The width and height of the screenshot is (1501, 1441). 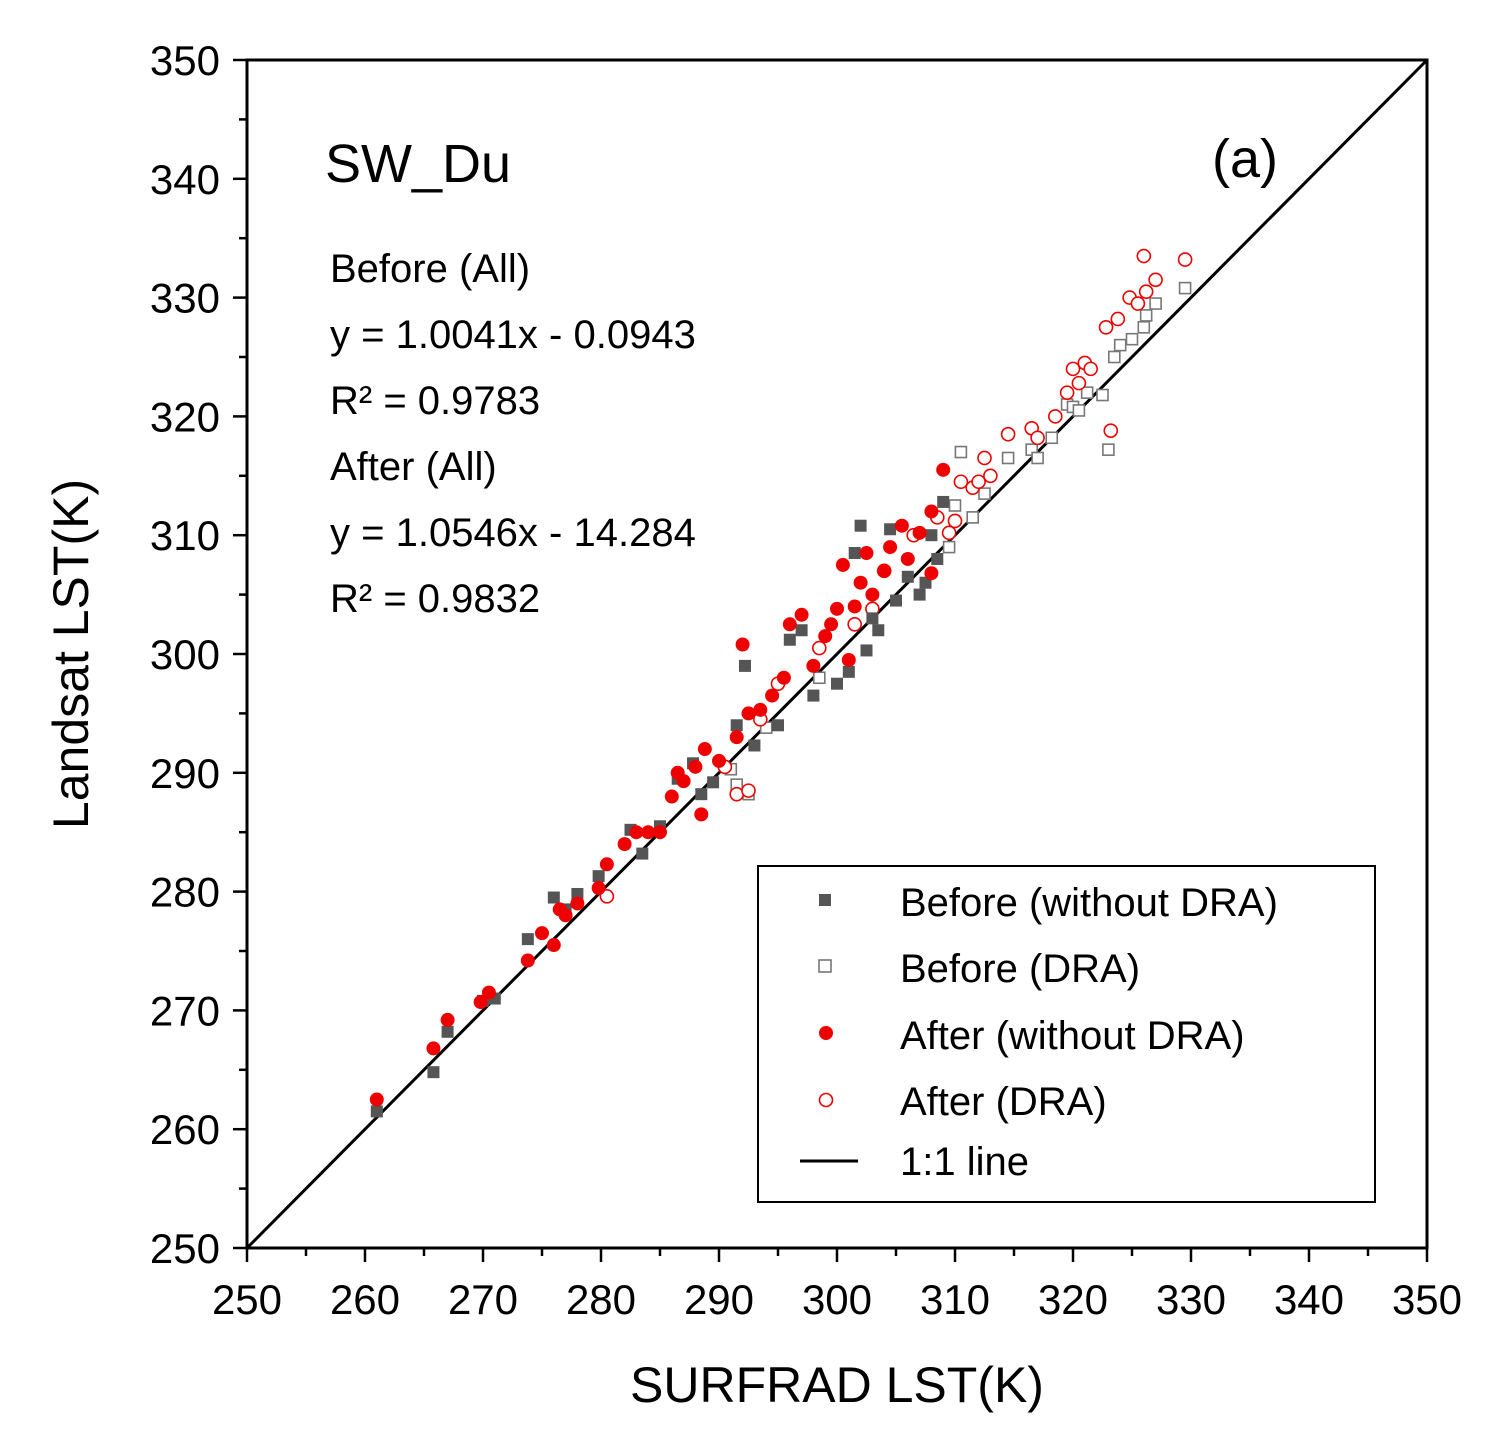 What do you see at coordinates (837, 1385) in the screenshot?
I see `x-axis-title: SURFRAD LST(K)` at bounding box center [837, 1385].